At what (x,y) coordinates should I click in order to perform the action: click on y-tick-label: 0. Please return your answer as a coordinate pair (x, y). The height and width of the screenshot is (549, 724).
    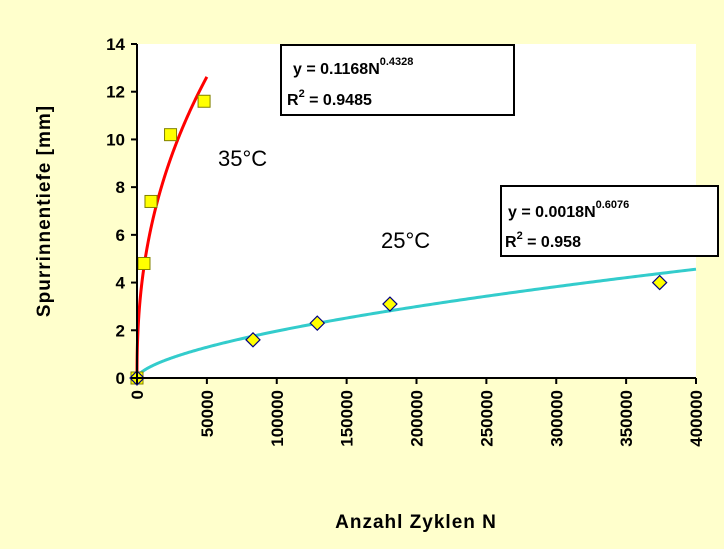
    Looking at the image, I should click on (120, 378).